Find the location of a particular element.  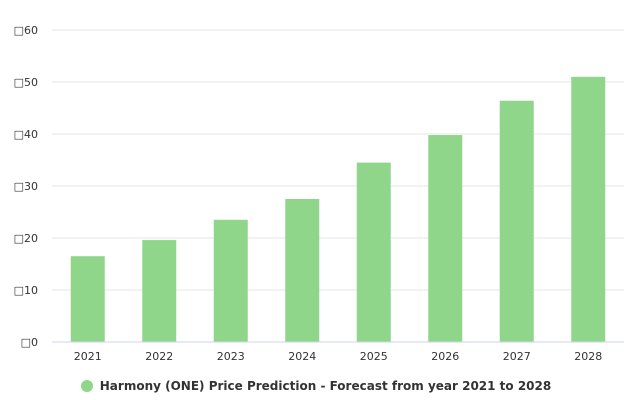

bar-2026 is located at coordinates (445, 238).